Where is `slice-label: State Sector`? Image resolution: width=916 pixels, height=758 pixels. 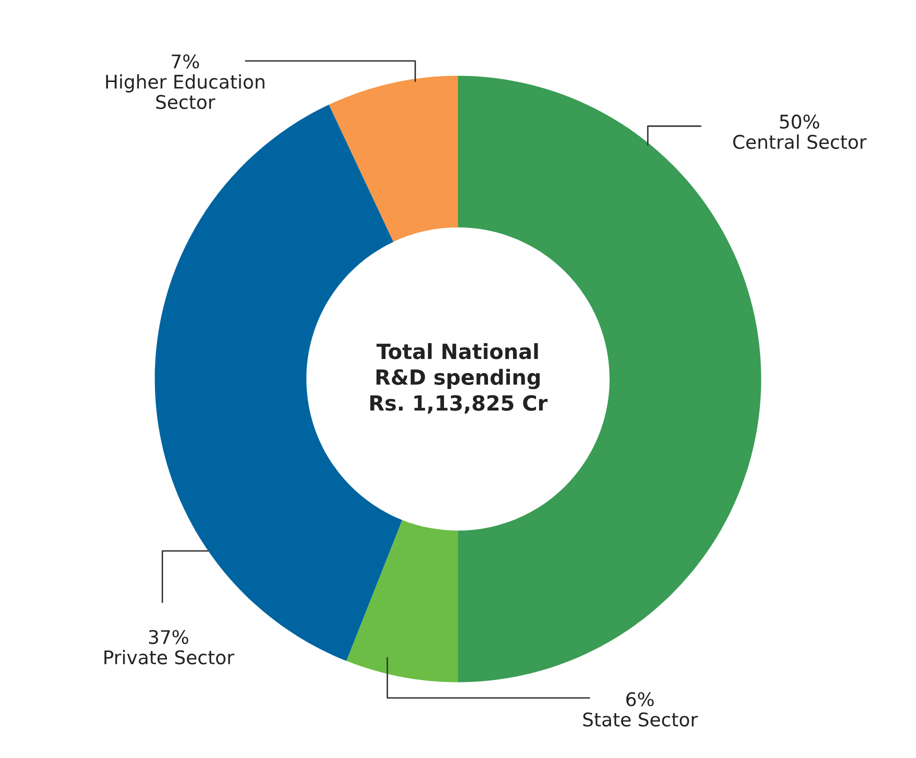
slice-label: State Sector is located at coordinates (640, 719).